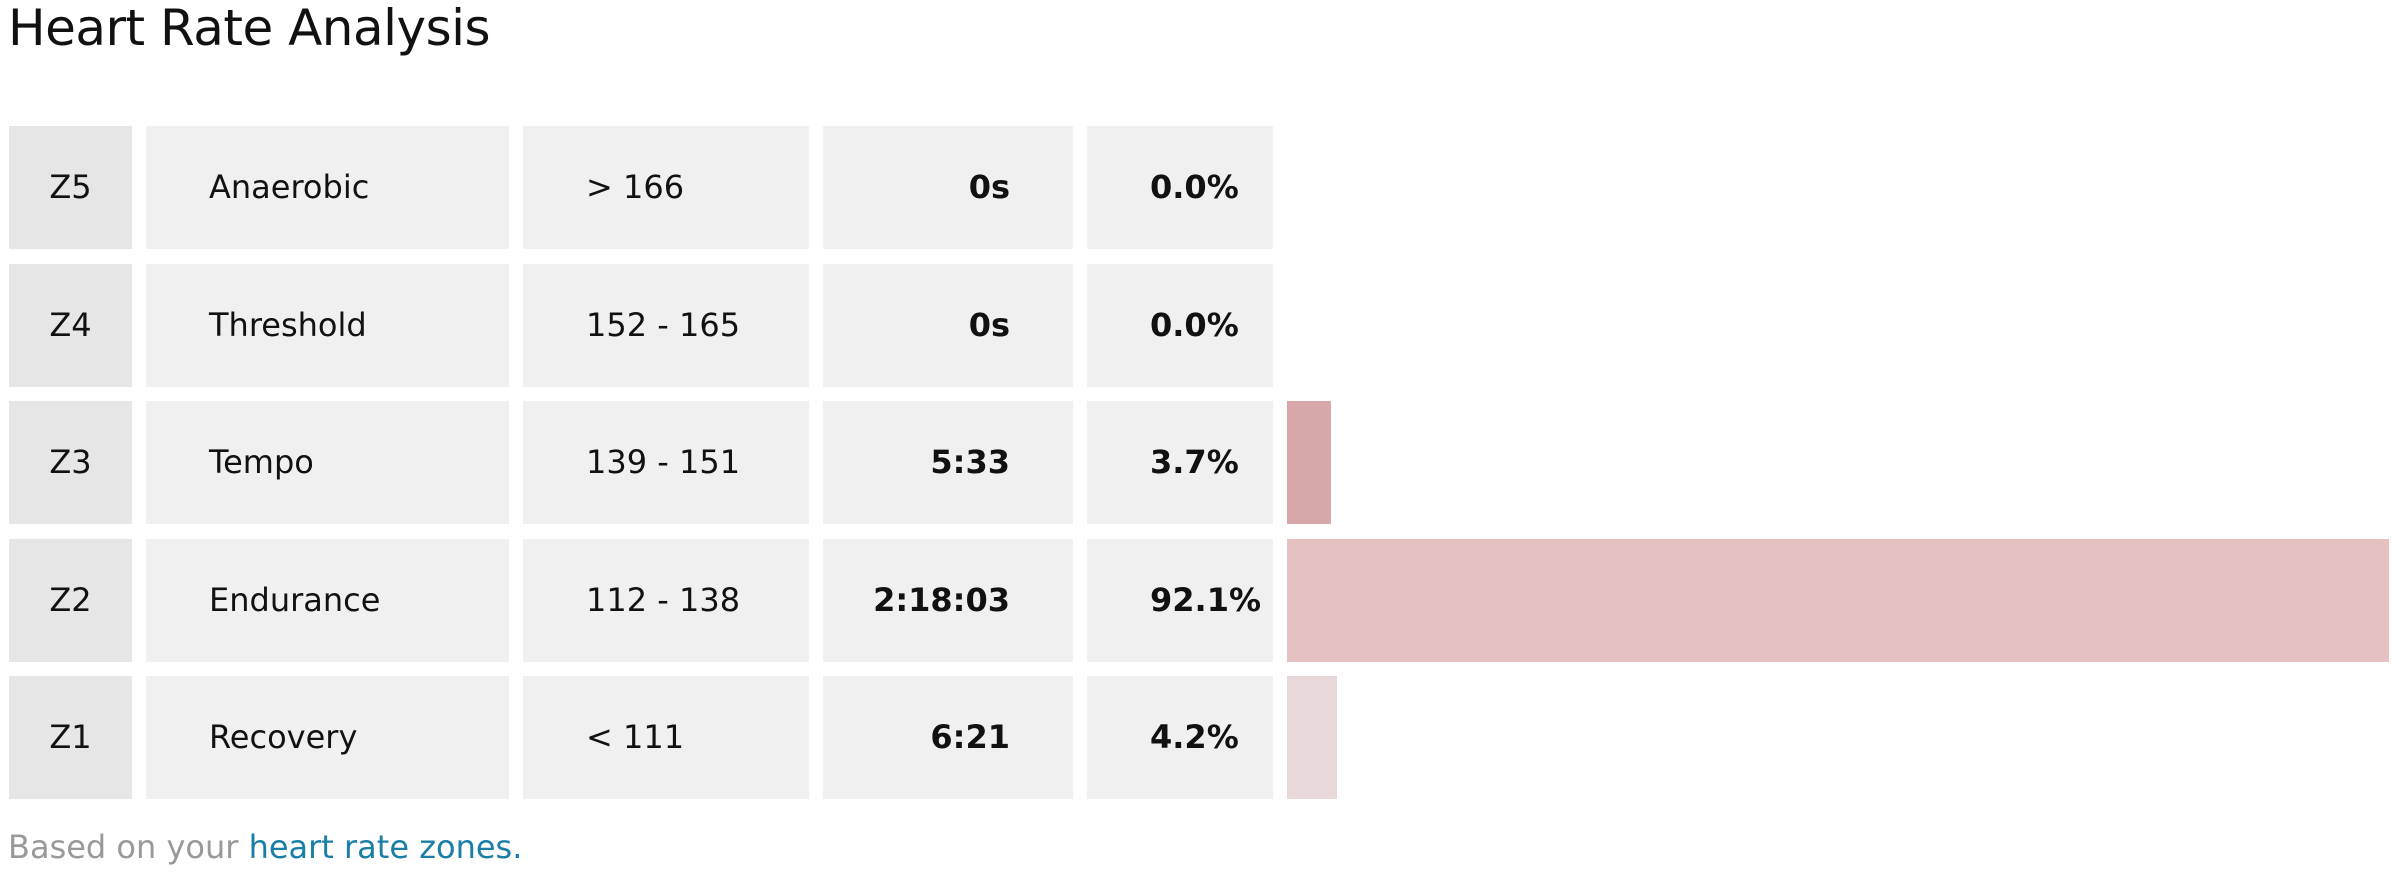 The image size is (2401, 878). I want to click on cell-time: 5:33, so click(948, 462).